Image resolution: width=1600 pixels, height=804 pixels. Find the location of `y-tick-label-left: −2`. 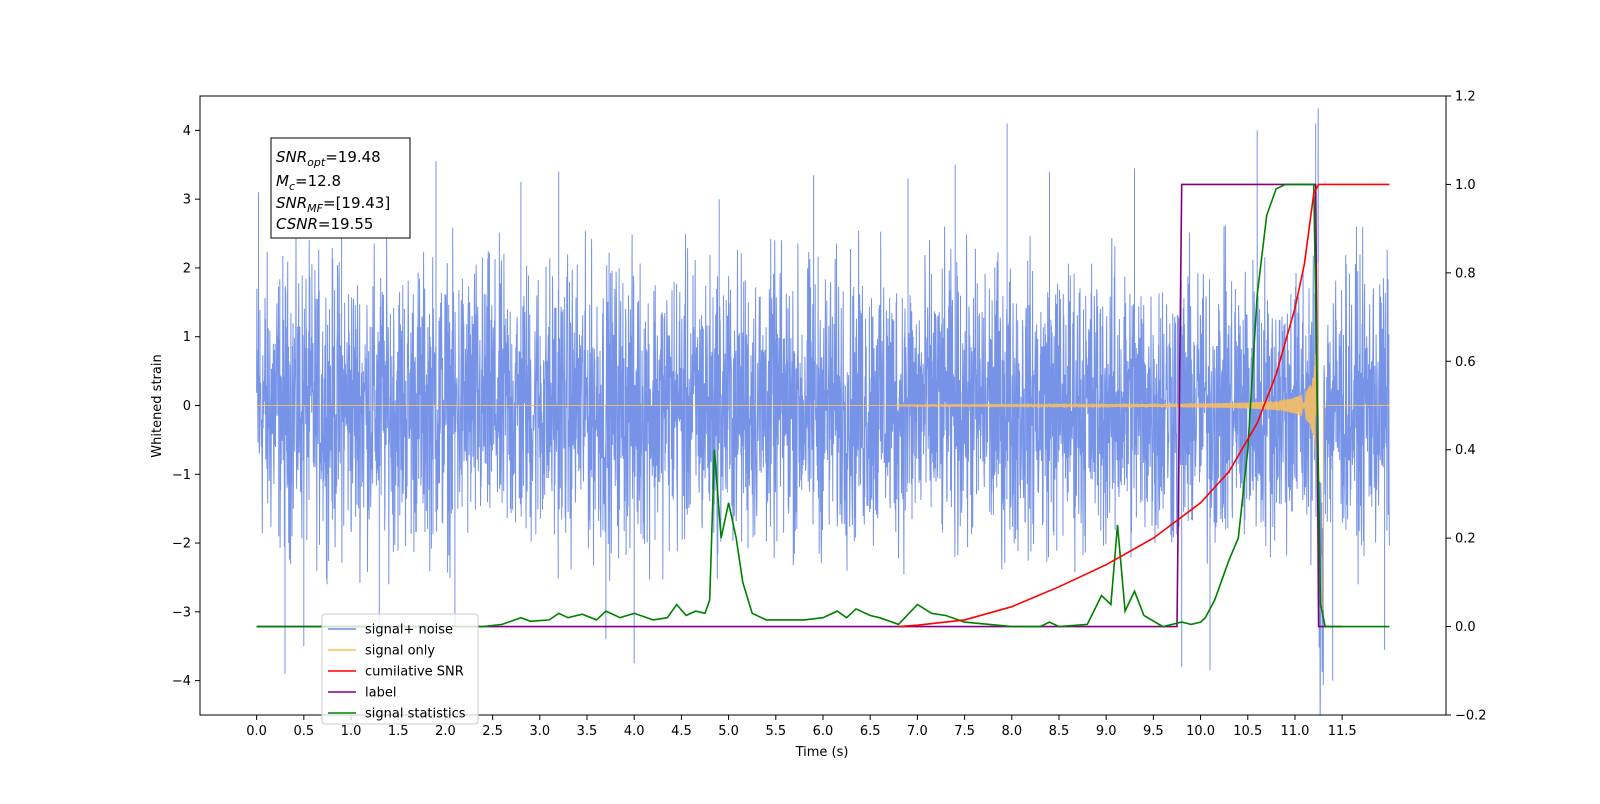

y-tick-label-left: −2 is located at coordinates (181, 544).